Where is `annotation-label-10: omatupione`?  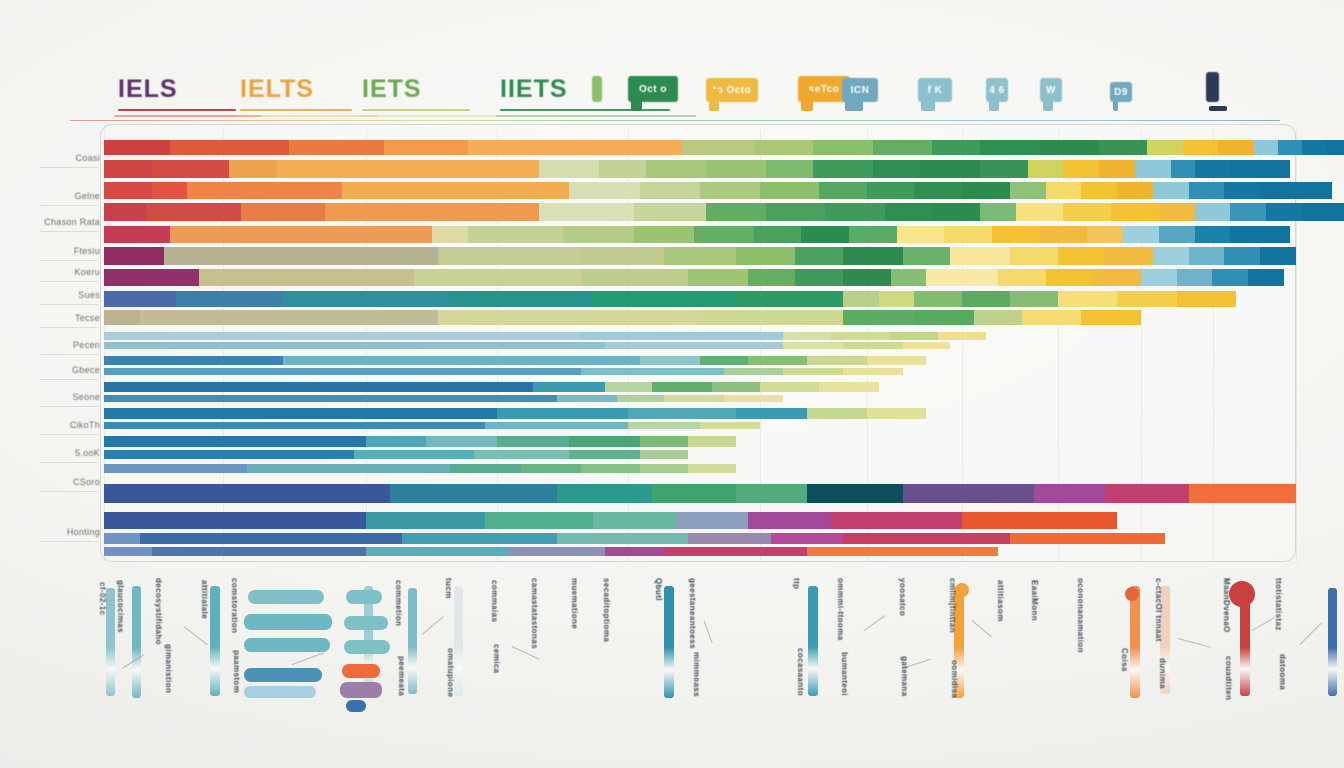 annotation-label-10: omatupione is located at coordinates (450, 673).